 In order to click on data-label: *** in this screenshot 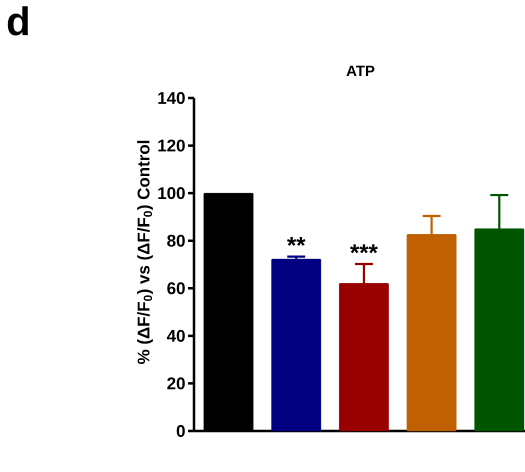, I will do `click(364, 249)`.